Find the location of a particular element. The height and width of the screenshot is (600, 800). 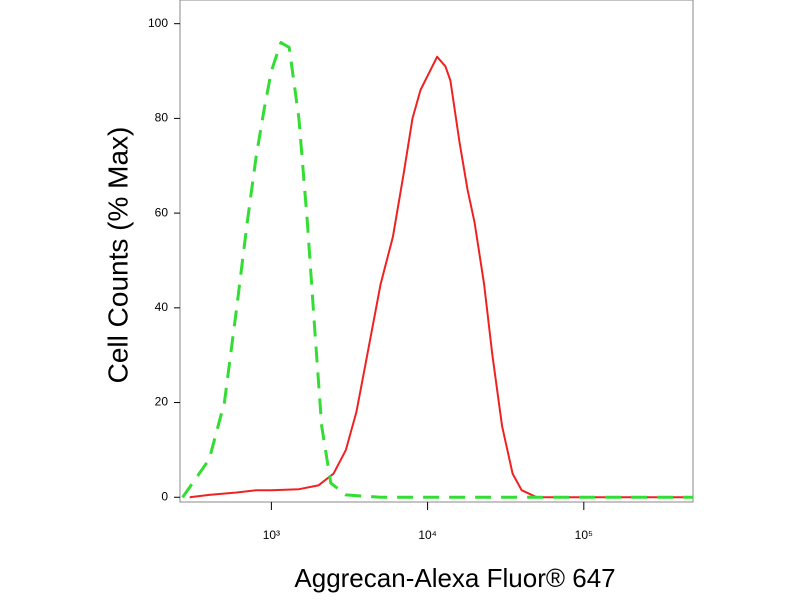

x-tick-label: 10³ is located at coordinates (271, 535).